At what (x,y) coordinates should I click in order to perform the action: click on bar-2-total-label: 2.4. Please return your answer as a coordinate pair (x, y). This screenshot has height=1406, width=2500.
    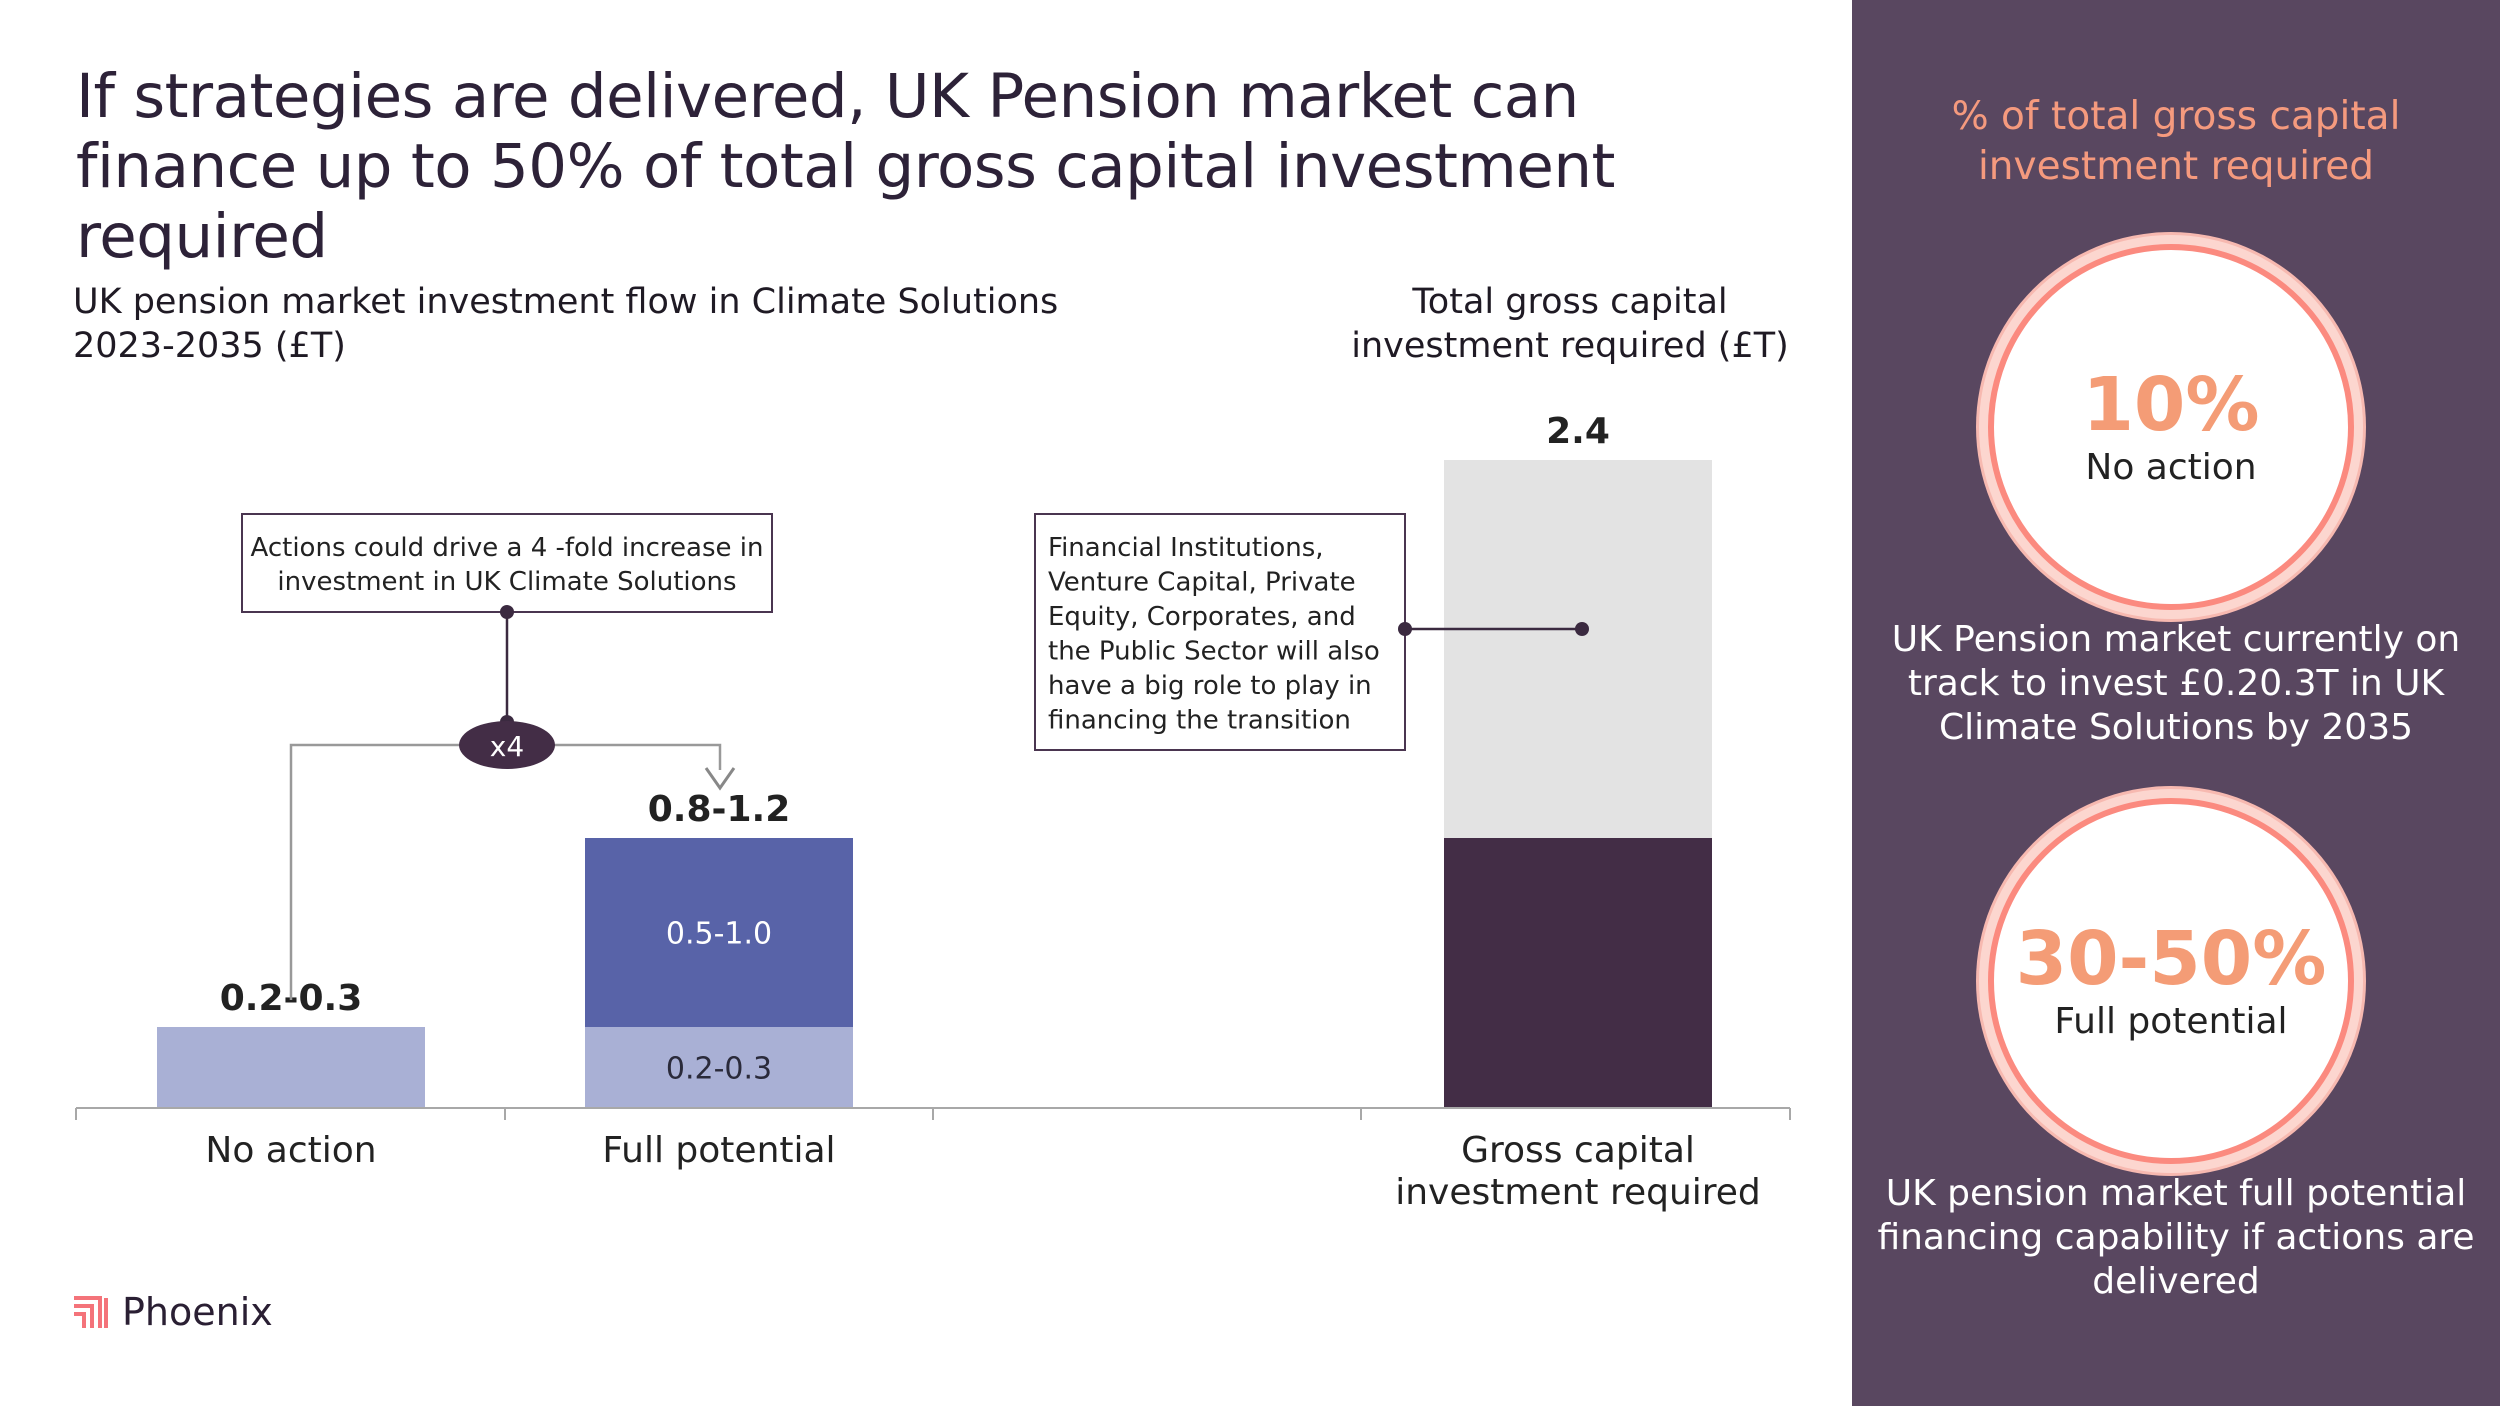
    Looking at the image, I should click on (1578, 431).